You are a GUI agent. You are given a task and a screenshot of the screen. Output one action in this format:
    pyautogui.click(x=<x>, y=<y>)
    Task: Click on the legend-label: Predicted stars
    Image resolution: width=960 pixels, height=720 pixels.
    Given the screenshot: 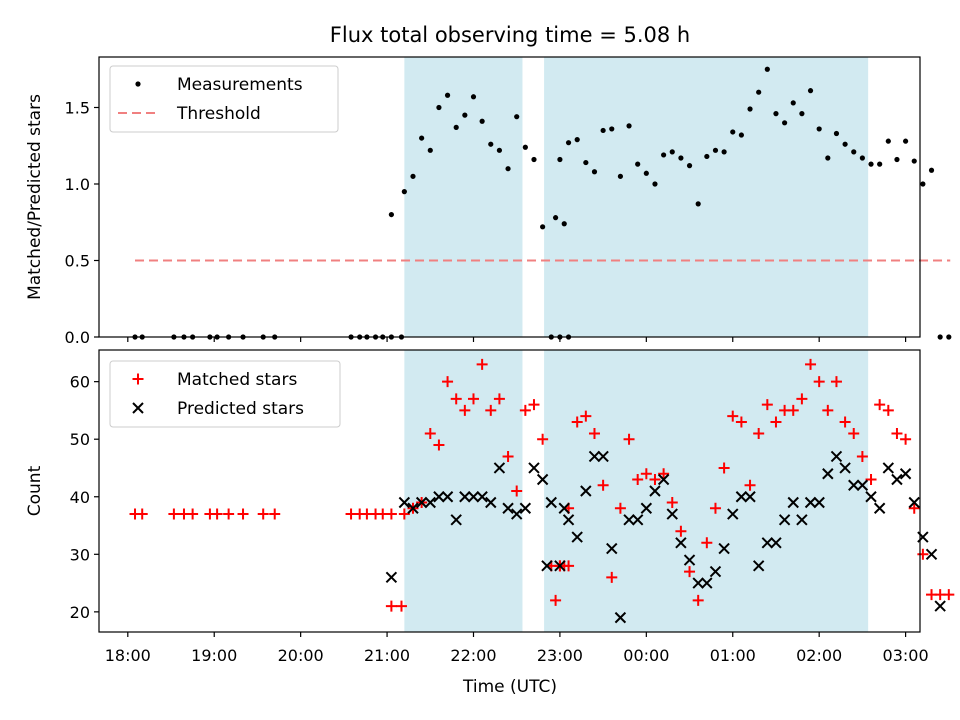 What is the action you would take?
    pyautogui.click(x=240, y=409)
    